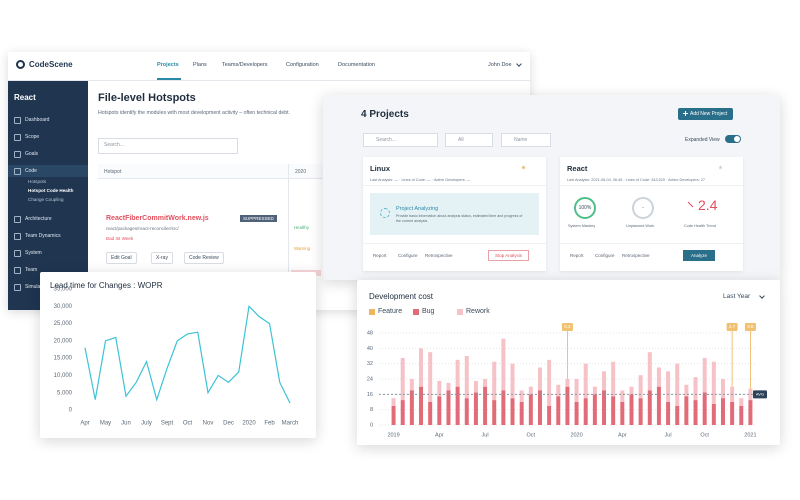 The image size is (800, 500). Describe the element at coordinates (31, 270) in the screenshot. I see `sidebar-item: Team` at that location.